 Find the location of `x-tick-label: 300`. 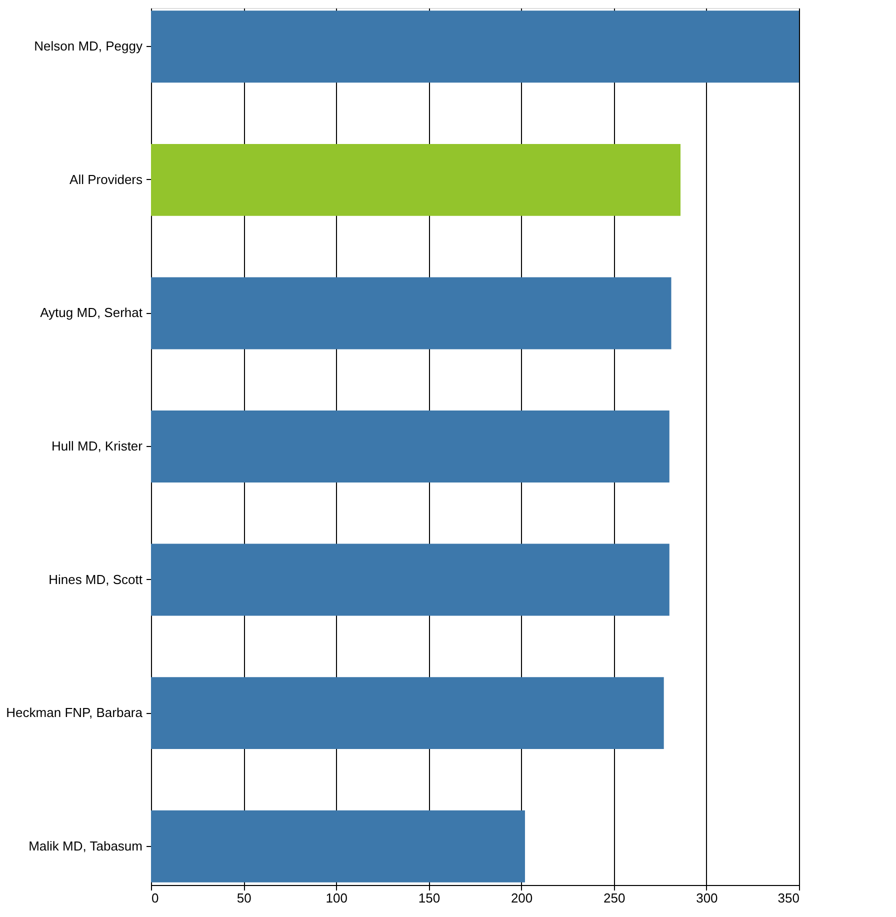

x-tick-label: 300 is located at coordinates (707, 898).